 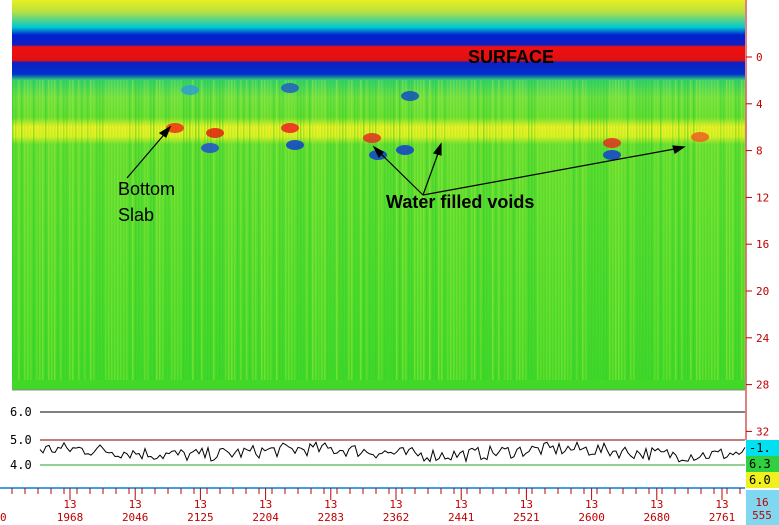 What do you see at coordinates (722, 517) in the screenshot?
I see `marker-label: 2761` at bounding box center [722, 517].